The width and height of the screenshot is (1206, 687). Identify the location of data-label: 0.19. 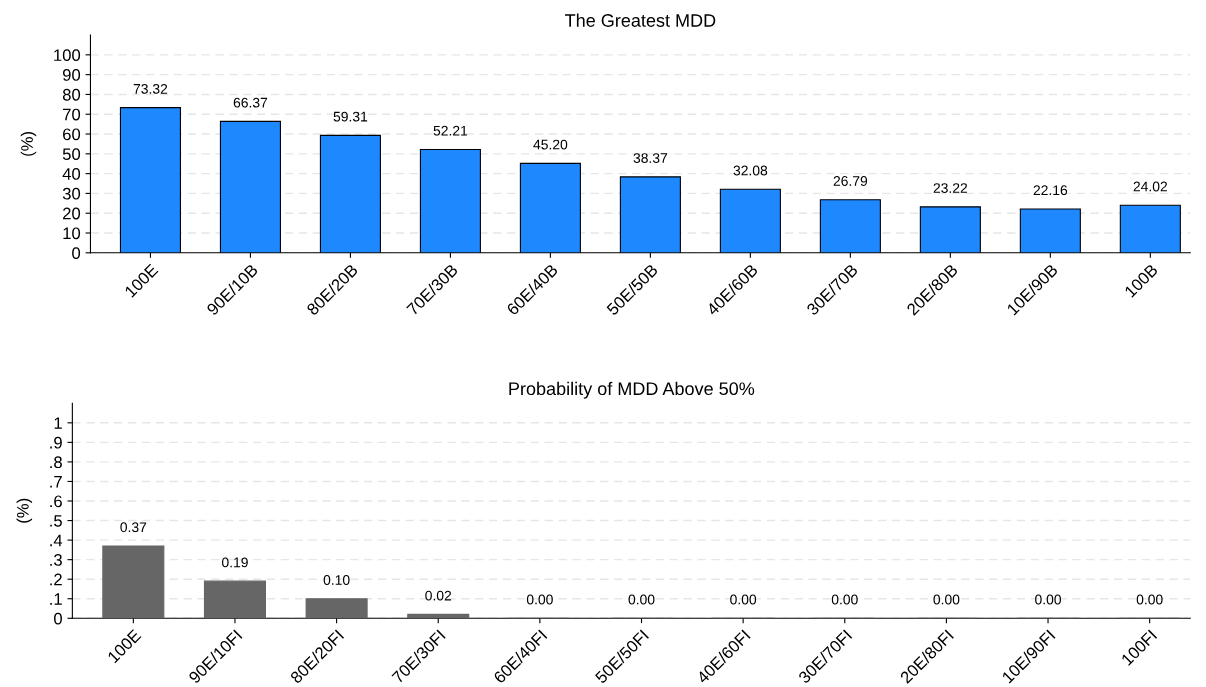
(235, 562).